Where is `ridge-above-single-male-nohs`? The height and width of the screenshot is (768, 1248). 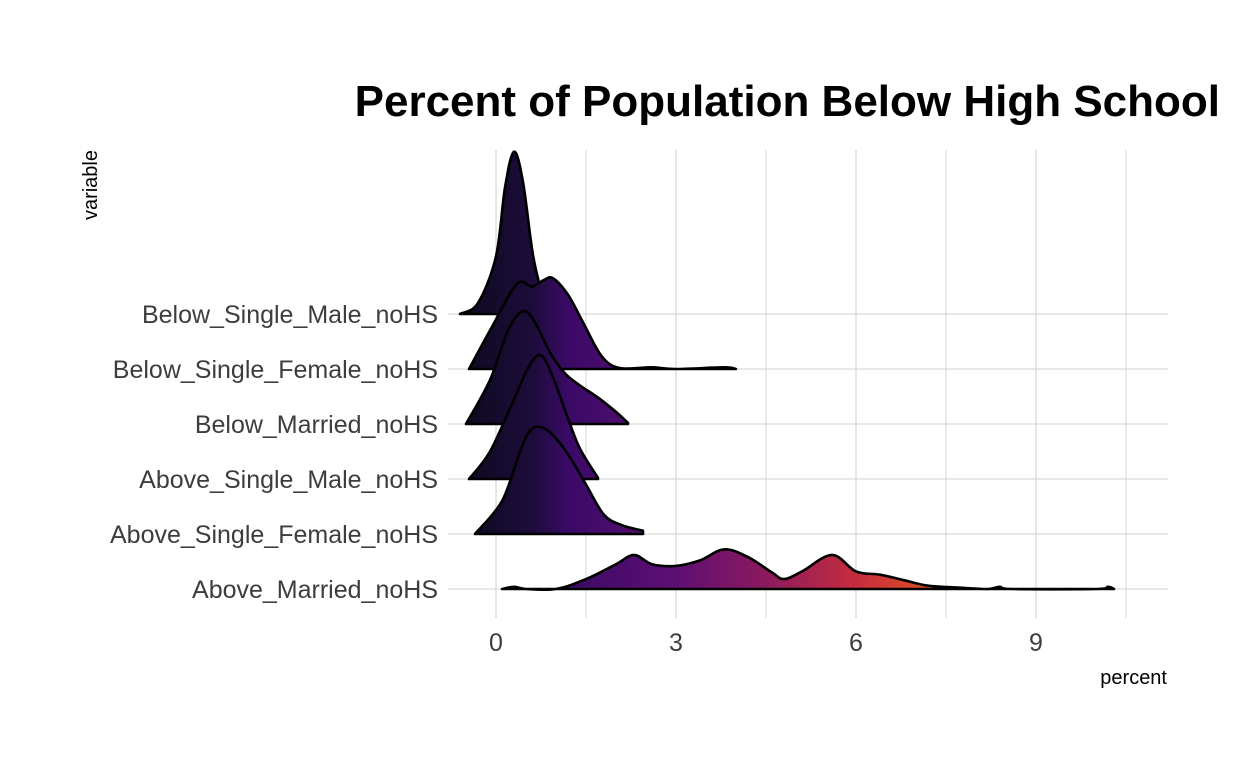 ridge-above-single-male-nohs is located at coordinates (533, 417).